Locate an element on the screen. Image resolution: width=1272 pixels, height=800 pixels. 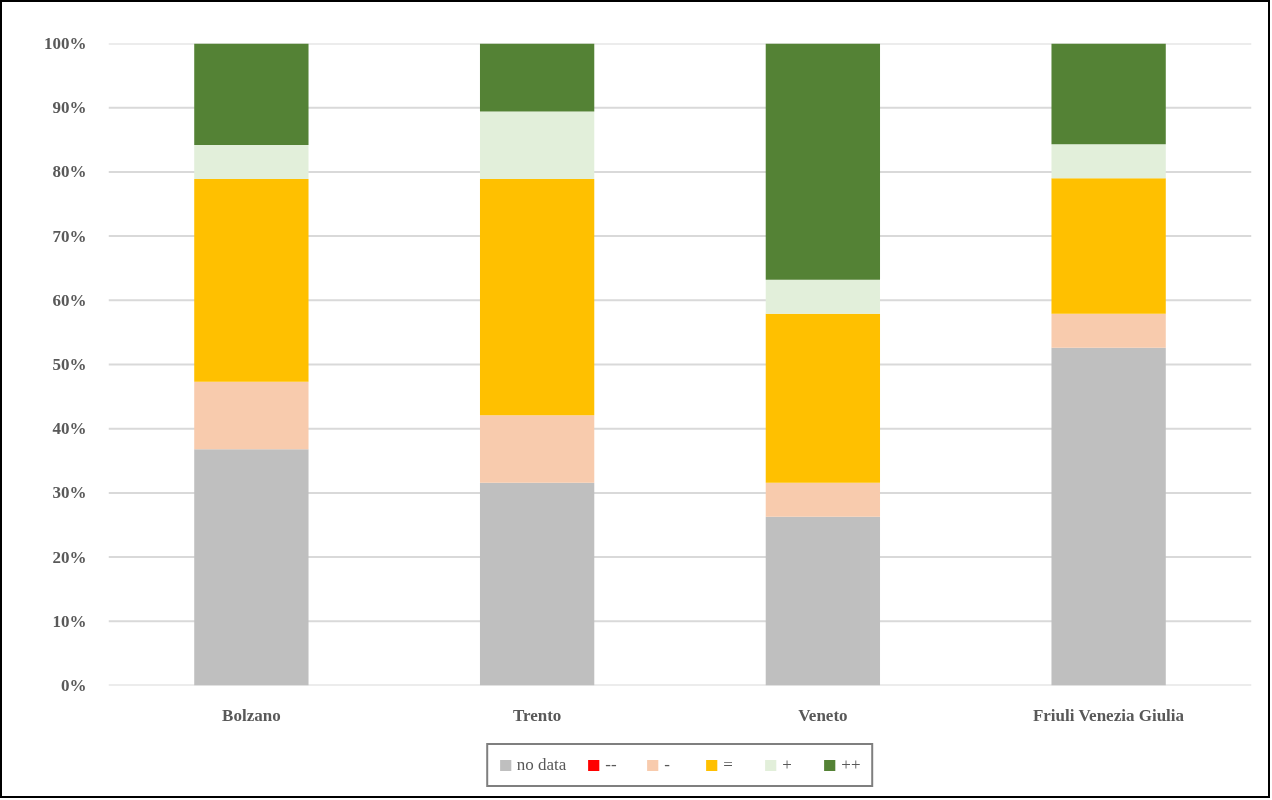
legend-label: ++ is located at coordinates (851, 765).